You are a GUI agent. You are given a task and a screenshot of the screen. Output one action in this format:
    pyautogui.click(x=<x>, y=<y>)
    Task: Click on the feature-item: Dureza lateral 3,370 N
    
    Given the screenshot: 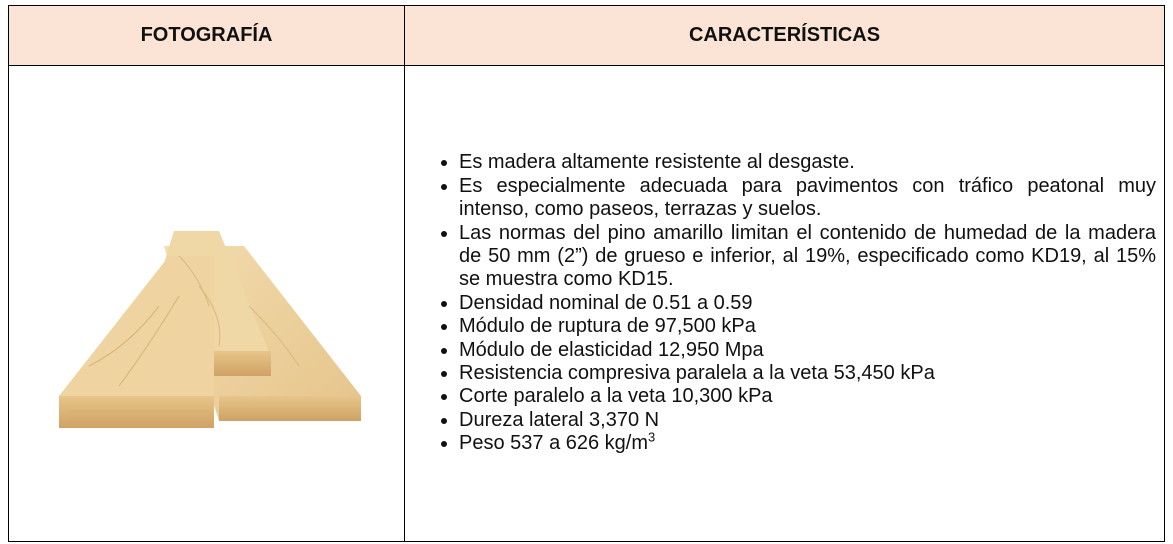 What is the action you would take?
    pyautogui.click(x=807, y=420)
    